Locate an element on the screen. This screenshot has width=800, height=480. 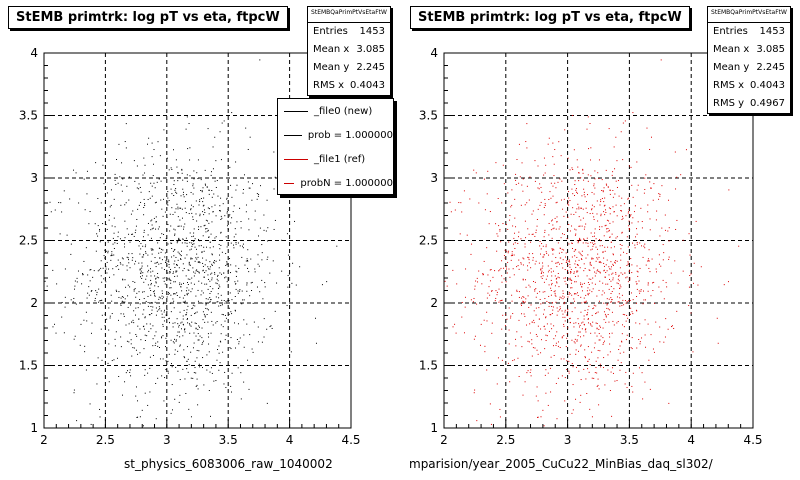
x-tick-label: 2.5 is located at coordinates (105, 440).